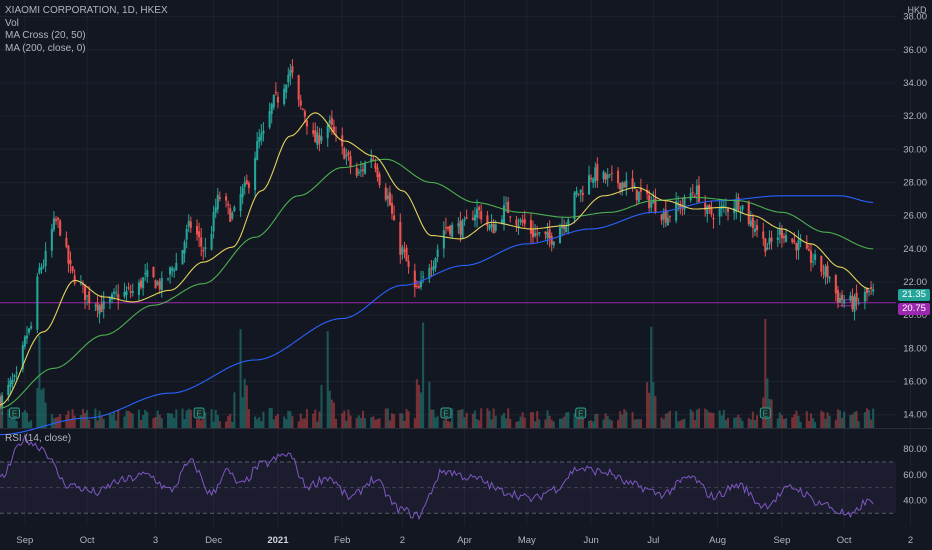 The image size is (932, 550). What do you see at coordinates (45, 35) in the screenshot?
I see `indicator-ma-cross: MA Cross (20, 50)` at bounding box center [45, 35].